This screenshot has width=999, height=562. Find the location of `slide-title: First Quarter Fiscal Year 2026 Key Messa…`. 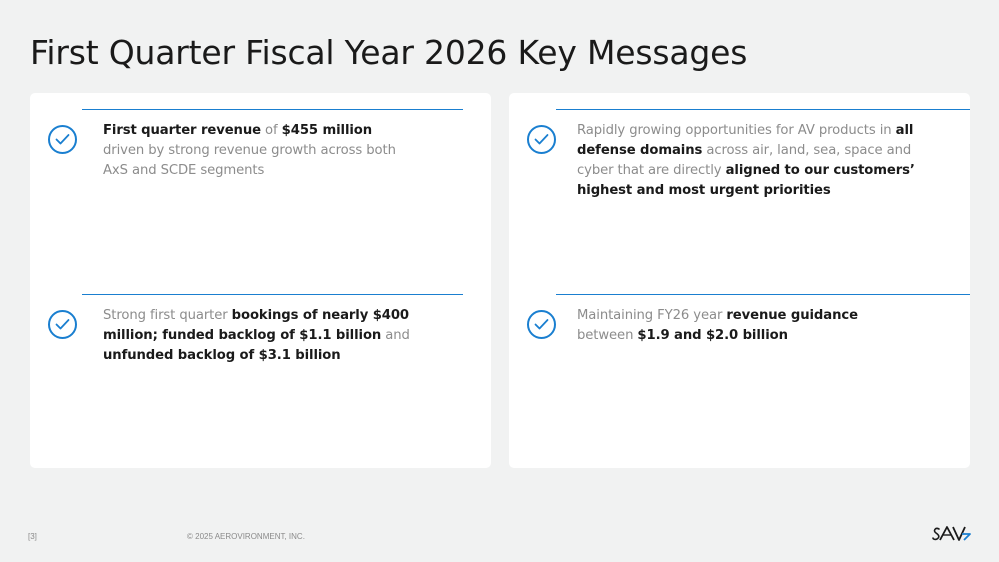

slide-title: First Quarter Fiscal Year 2026 Key Messa… is located at coordinates (389, 52).